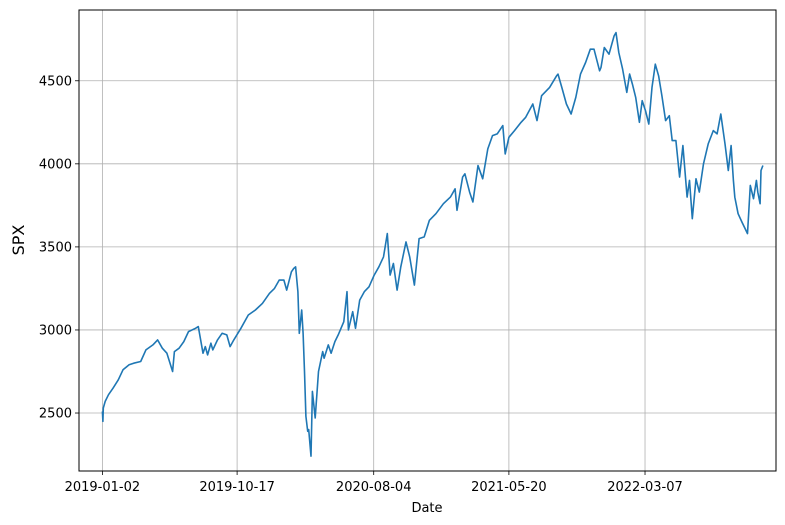 Image resolution: width=785 pixels, height=525 pixels. What do you see at coordinates (55, 414) in the screenshot?
I see `y-tick-label: 2500` at bounding box center [55, 414].